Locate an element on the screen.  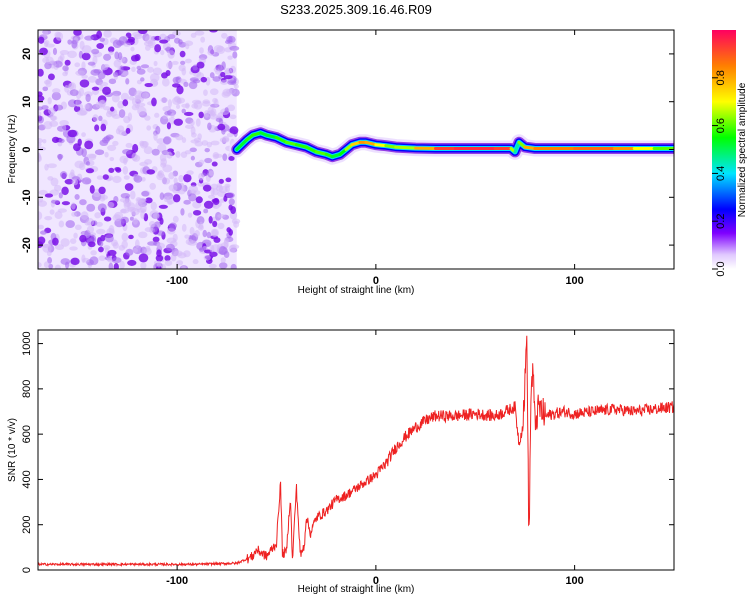
y-tick-label: 0 is located at coordinates (27, 570).